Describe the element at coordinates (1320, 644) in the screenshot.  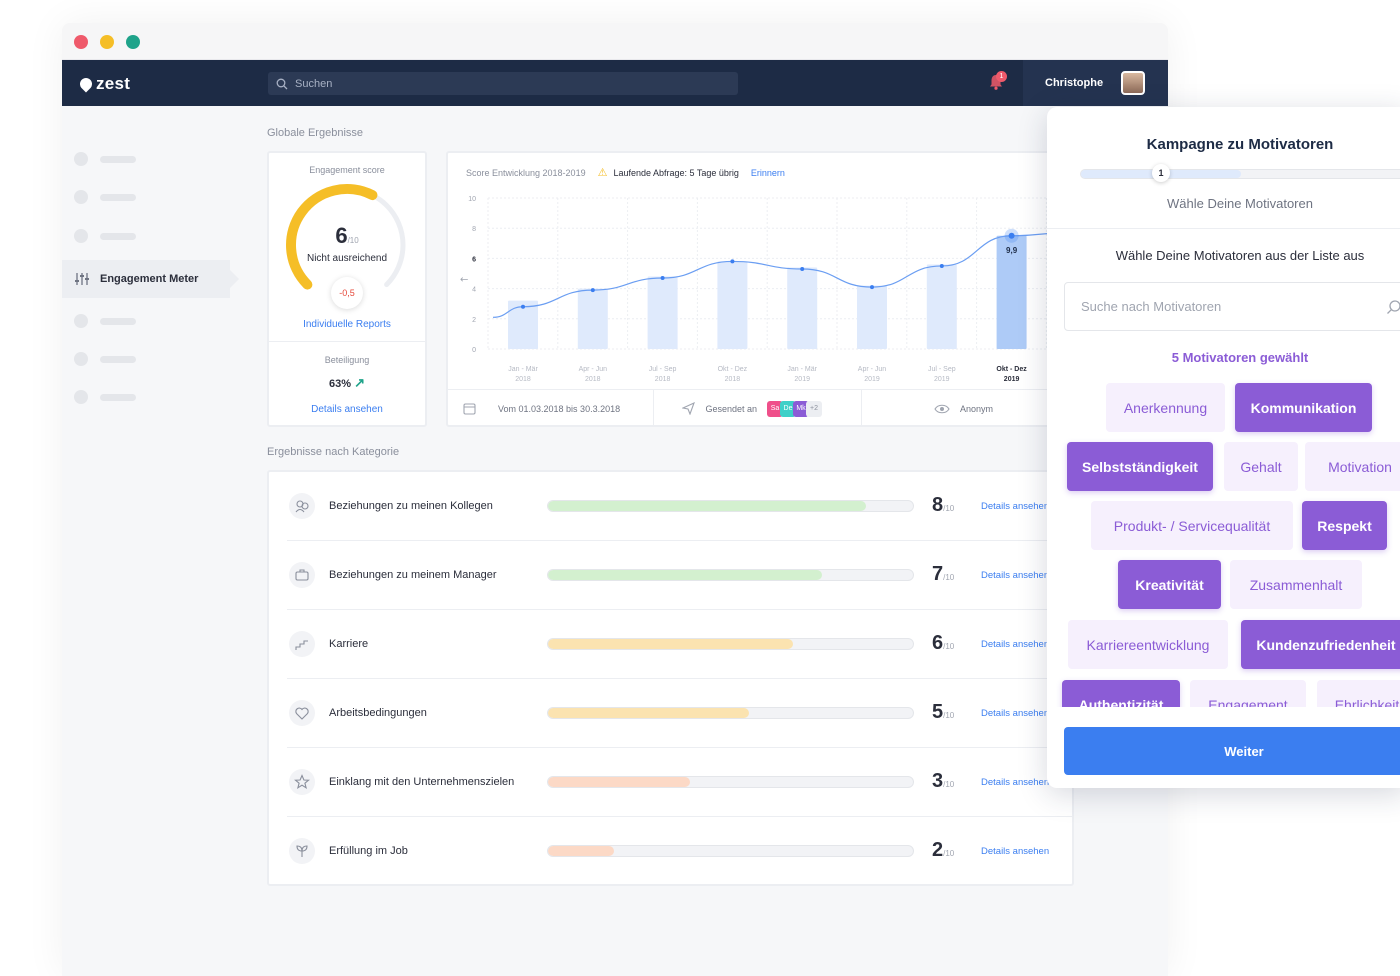
I see `motivator-tag: Kundenzufriedenheit` at that location.